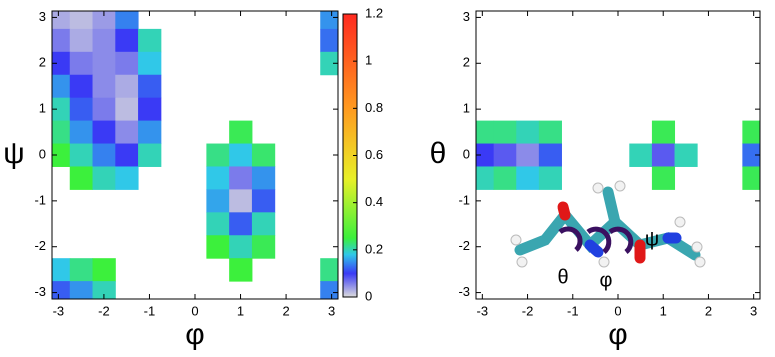 This screenshot has height=357, width=775. I want to click on colorbar-tick-label: 0.8, so click(374, 107).